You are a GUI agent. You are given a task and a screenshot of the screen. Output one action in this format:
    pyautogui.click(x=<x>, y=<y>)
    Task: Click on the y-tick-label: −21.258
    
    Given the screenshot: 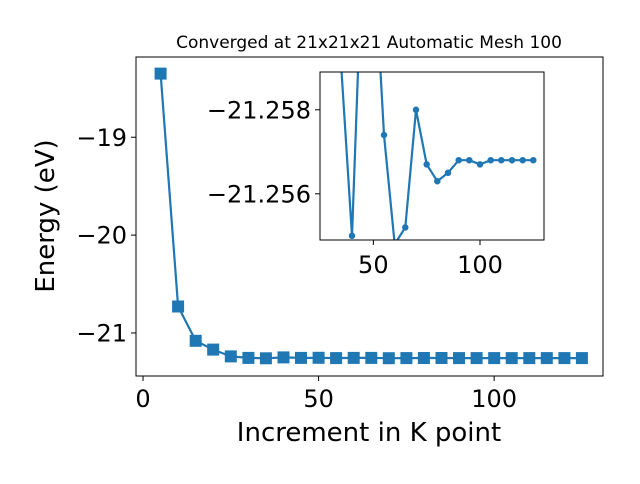 What is the action you would take?
    pyautogui.click(x=259, y=110)
    